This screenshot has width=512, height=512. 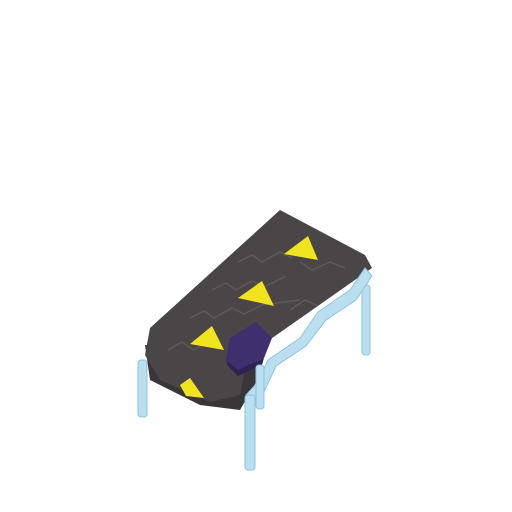 What do you see at coordinates (142, 388) in the screenshot?
I see `front-left-leg` at bounding box center [142, 388].